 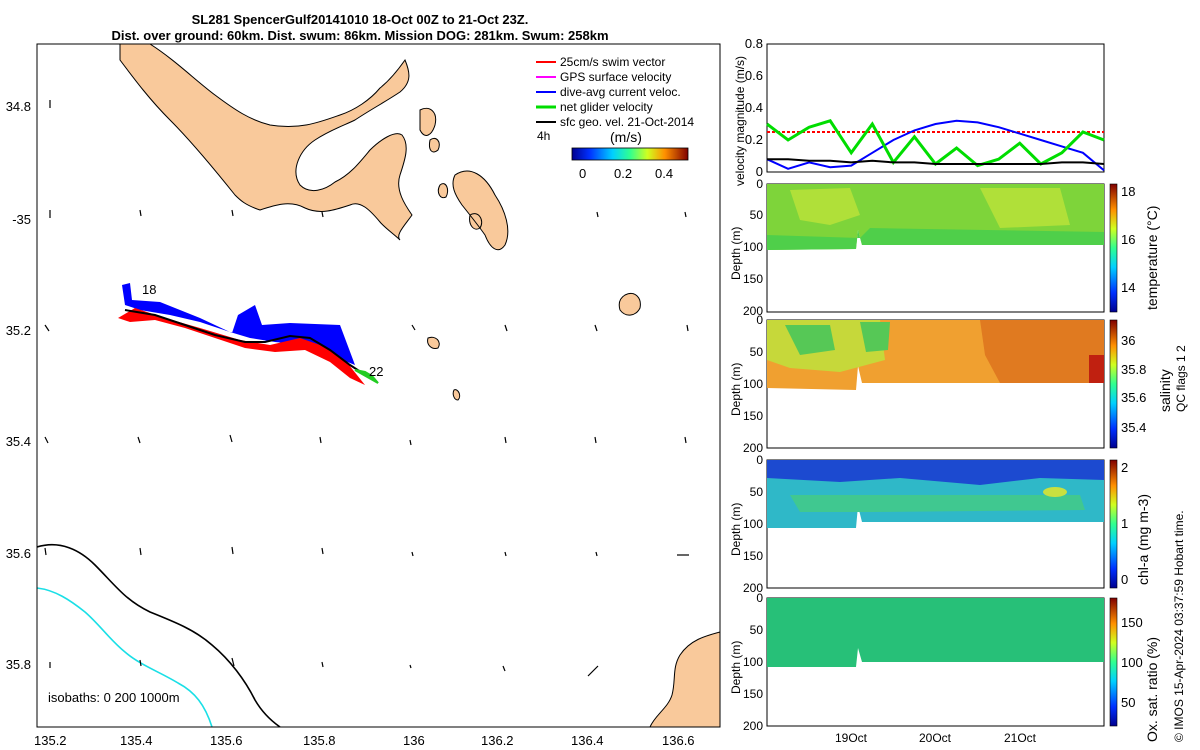 I want to click on land-islands-east, so click(x=530, y=254).